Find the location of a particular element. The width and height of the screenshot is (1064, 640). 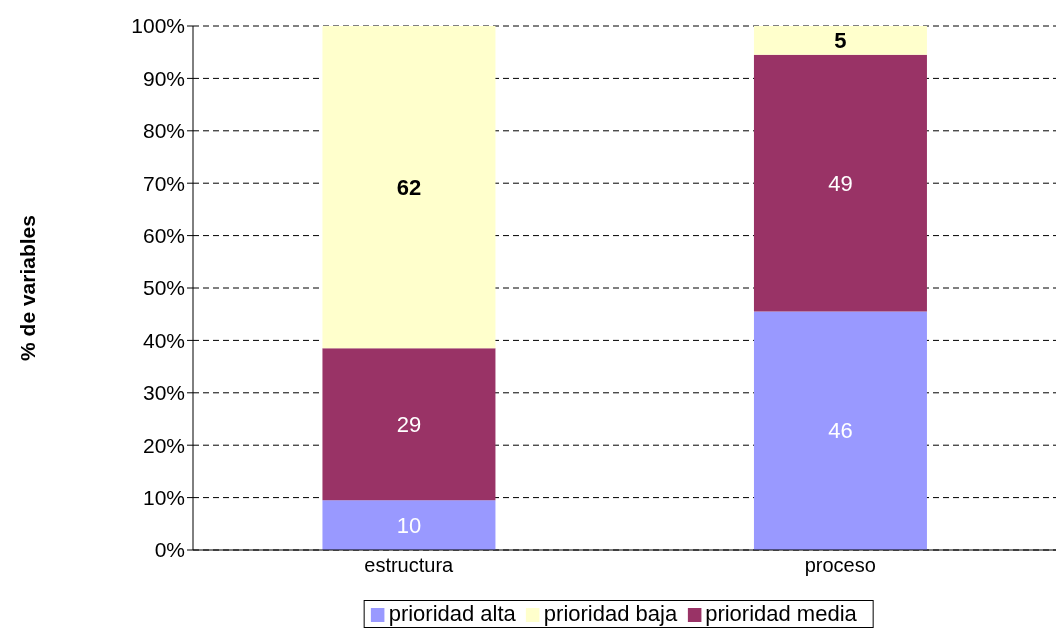

y-tick-label: 40% is located at coordinates (163, 340).